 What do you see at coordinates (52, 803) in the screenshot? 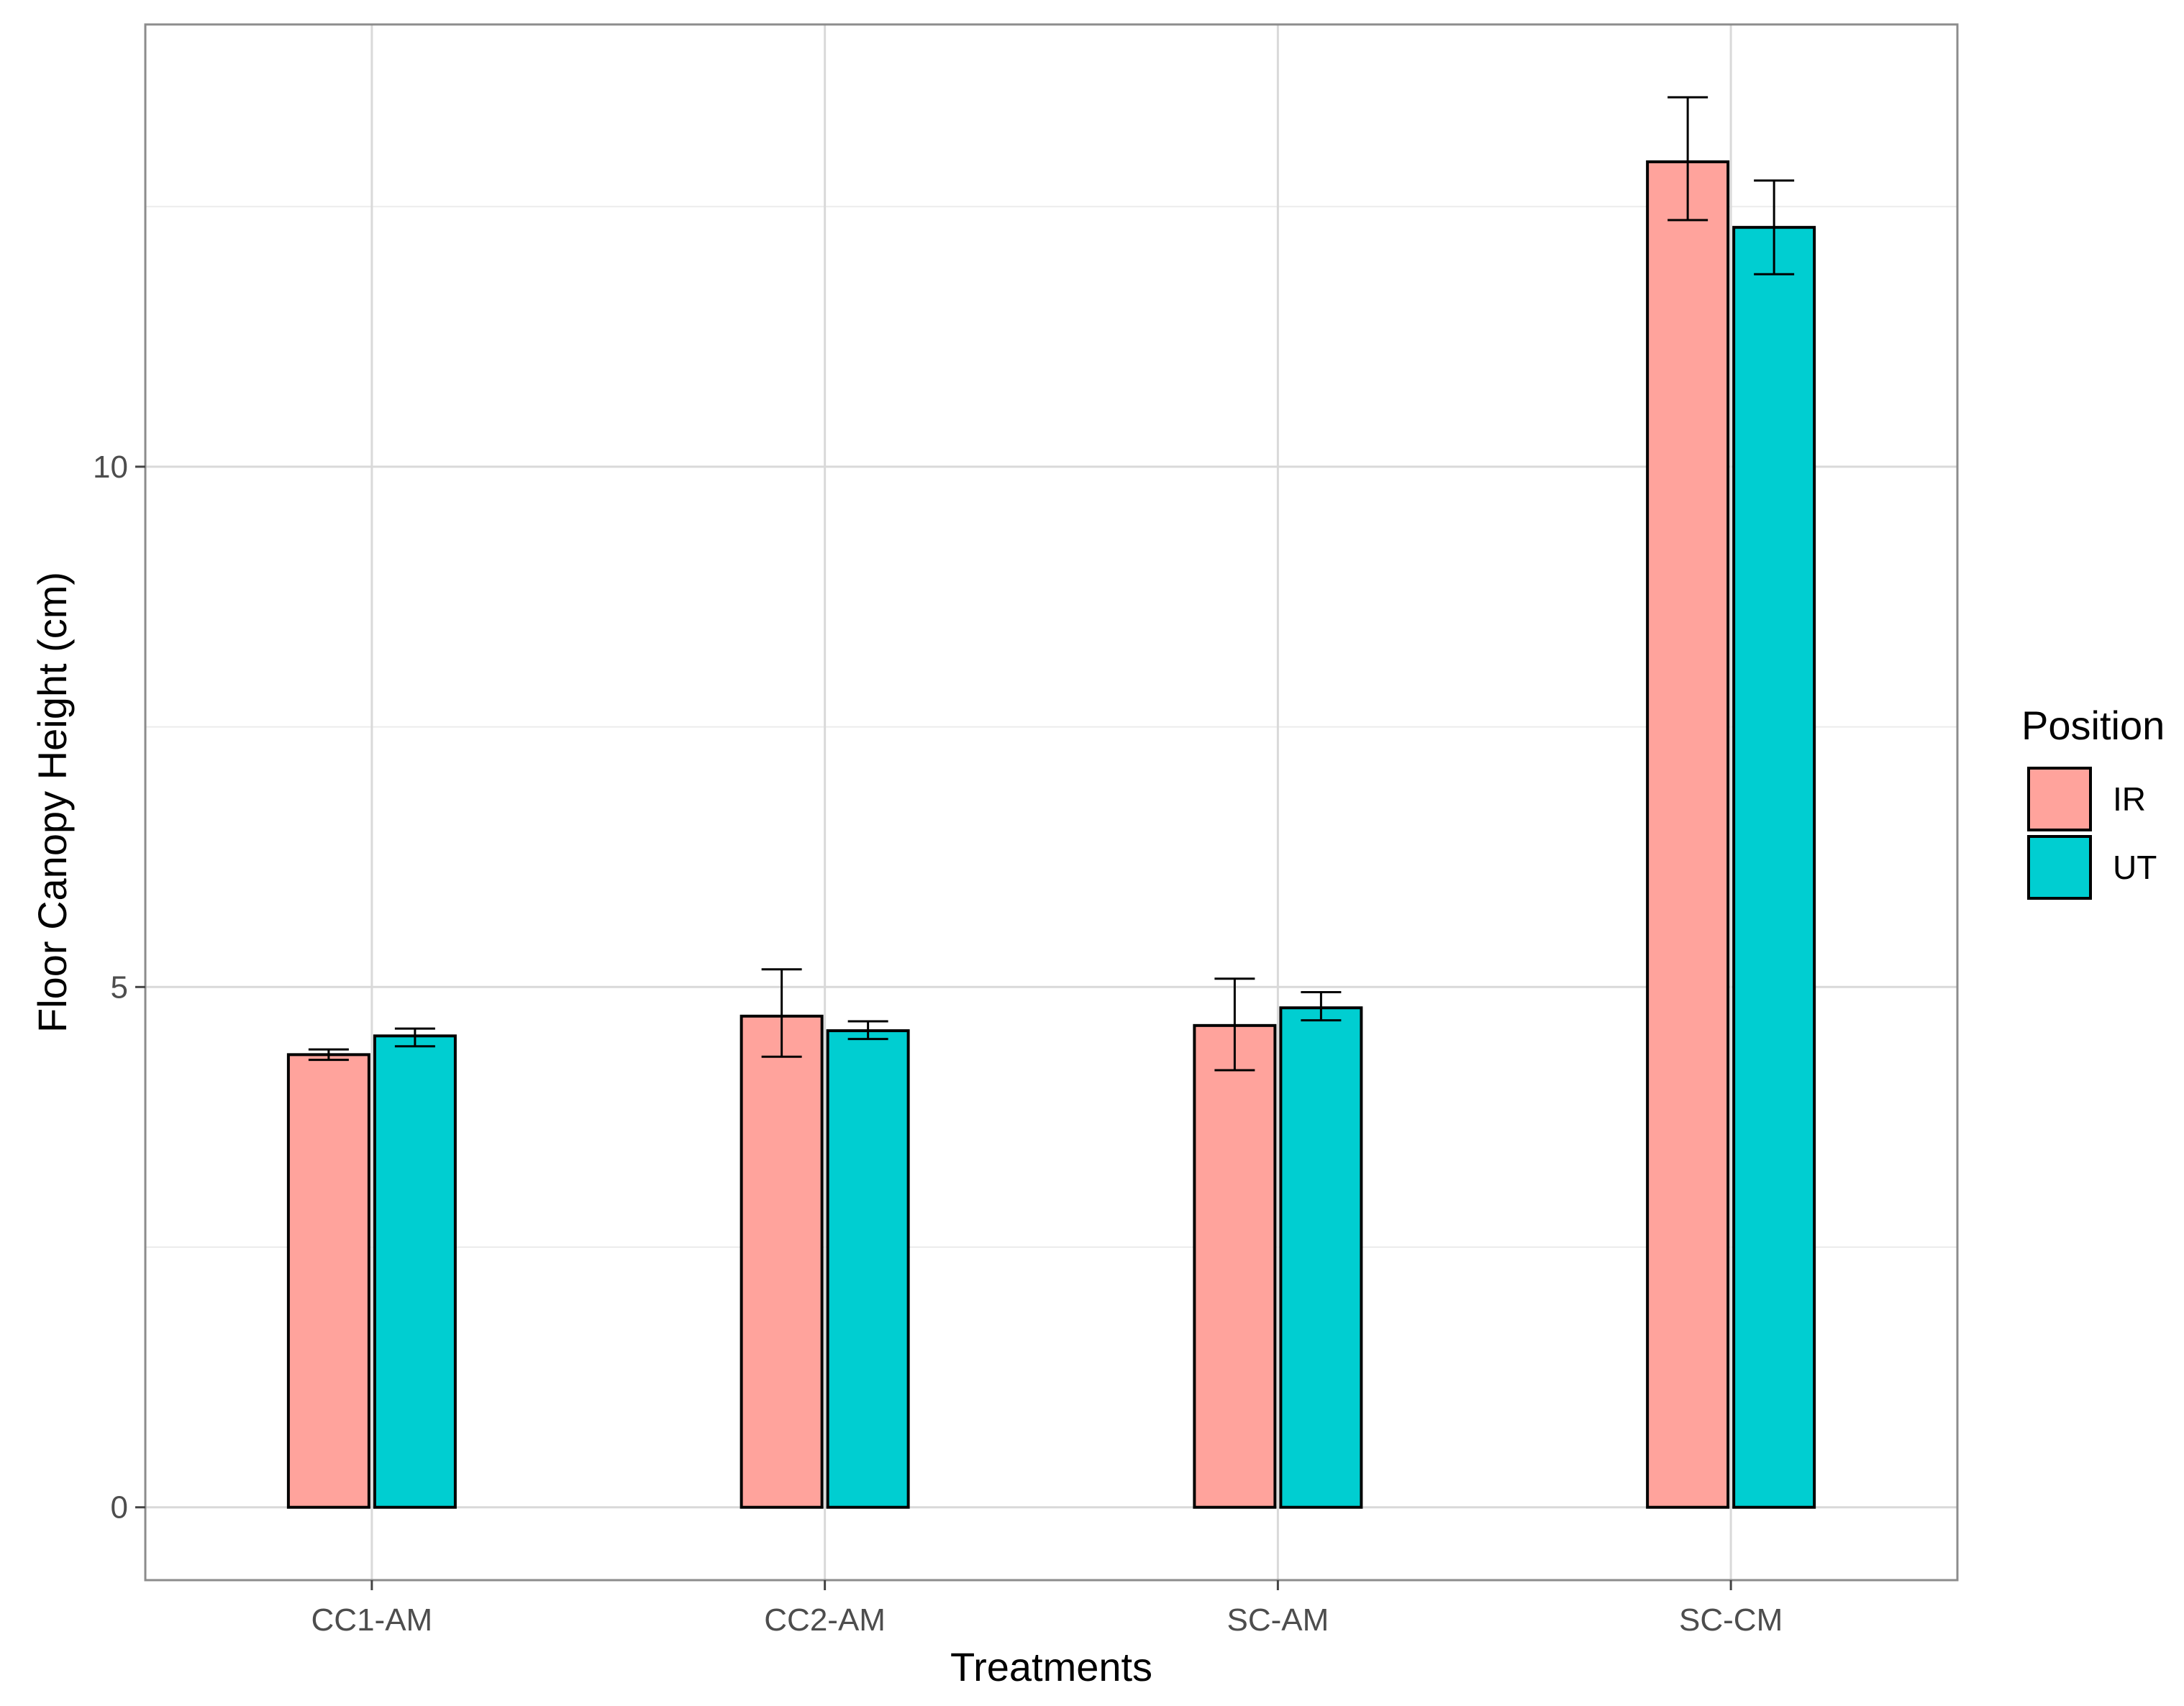
I see `y-axis-title: Floor Canopy Height (cm)` at bounding box center [52, 803].